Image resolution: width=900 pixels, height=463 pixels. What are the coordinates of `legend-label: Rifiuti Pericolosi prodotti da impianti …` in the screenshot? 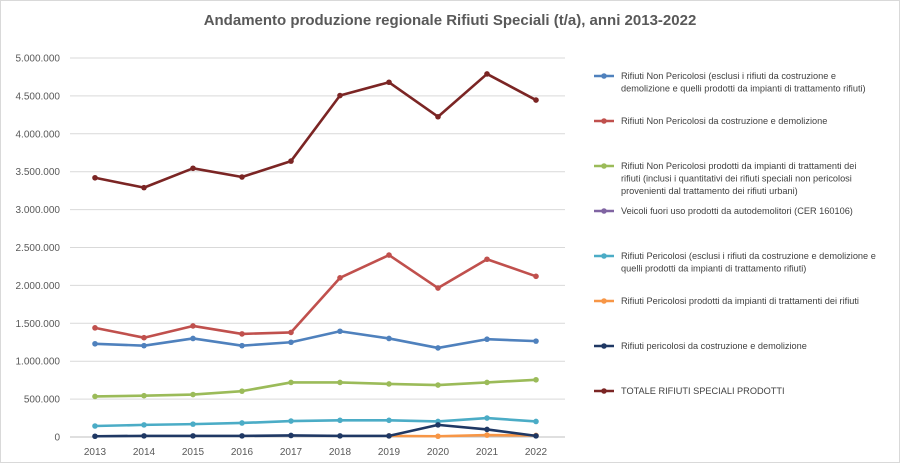 It's located at (740, 301).